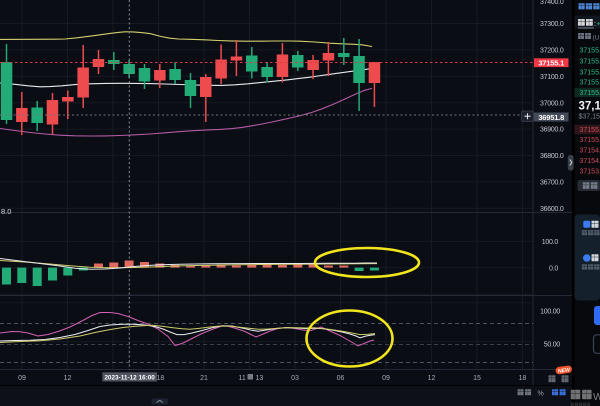 The image size is (600, 406). Describe the element at coordinates (596, 37) in the screenshot. I see `svg-text: (U` at that location.